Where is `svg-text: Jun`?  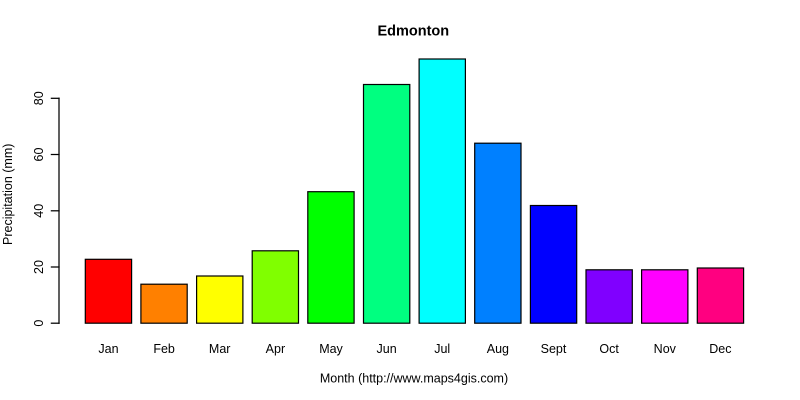 svg-text: Jun is located at coordinates (387, 349).